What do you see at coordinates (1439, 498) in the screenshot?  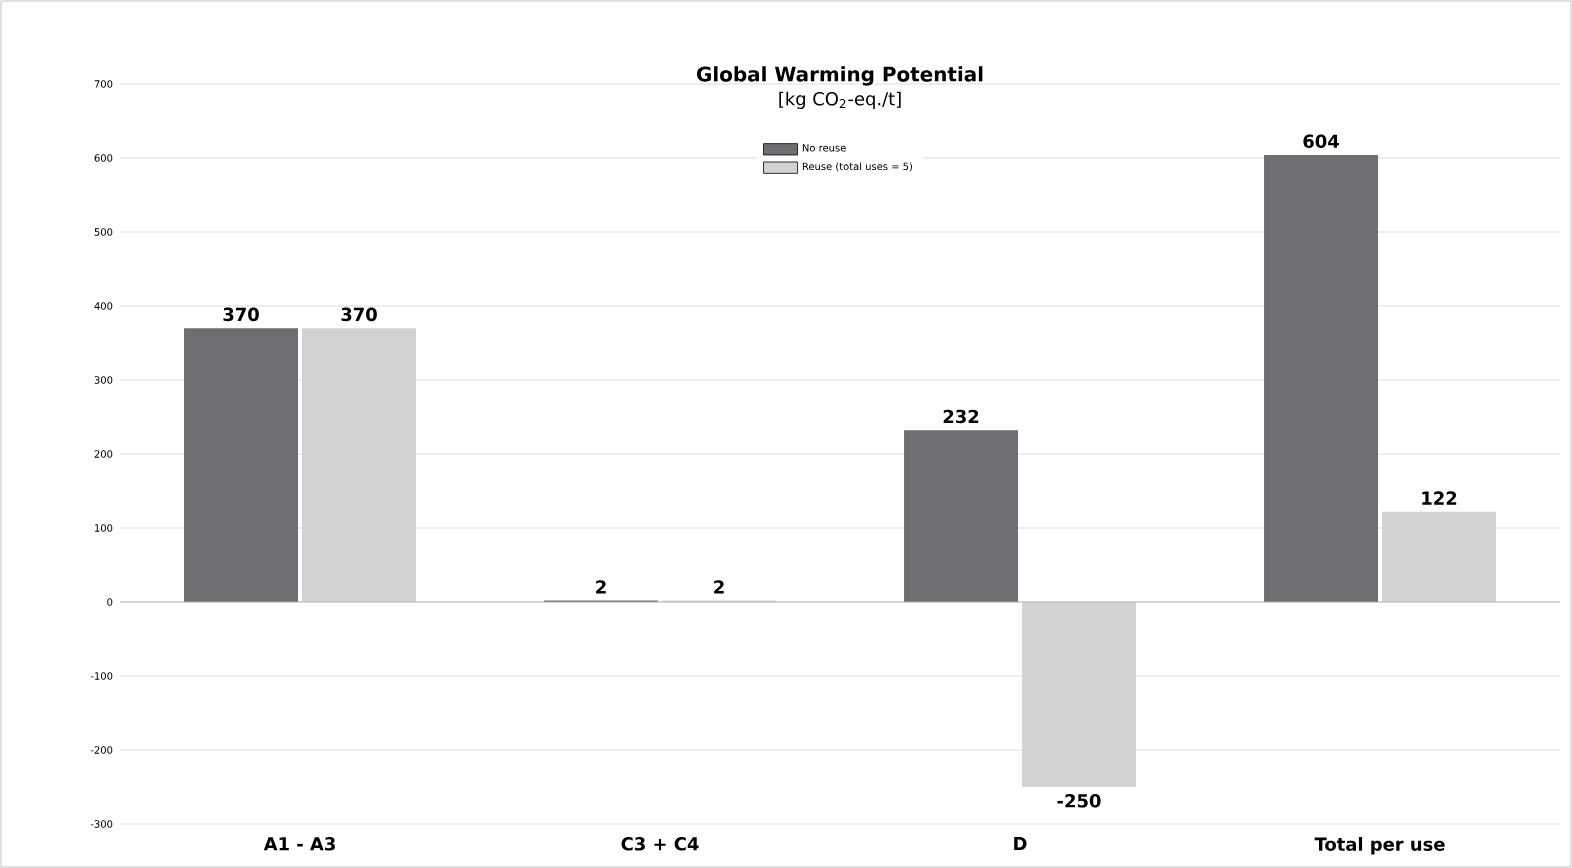 I see `data-label: 122` at bounding box center [1439, 498].